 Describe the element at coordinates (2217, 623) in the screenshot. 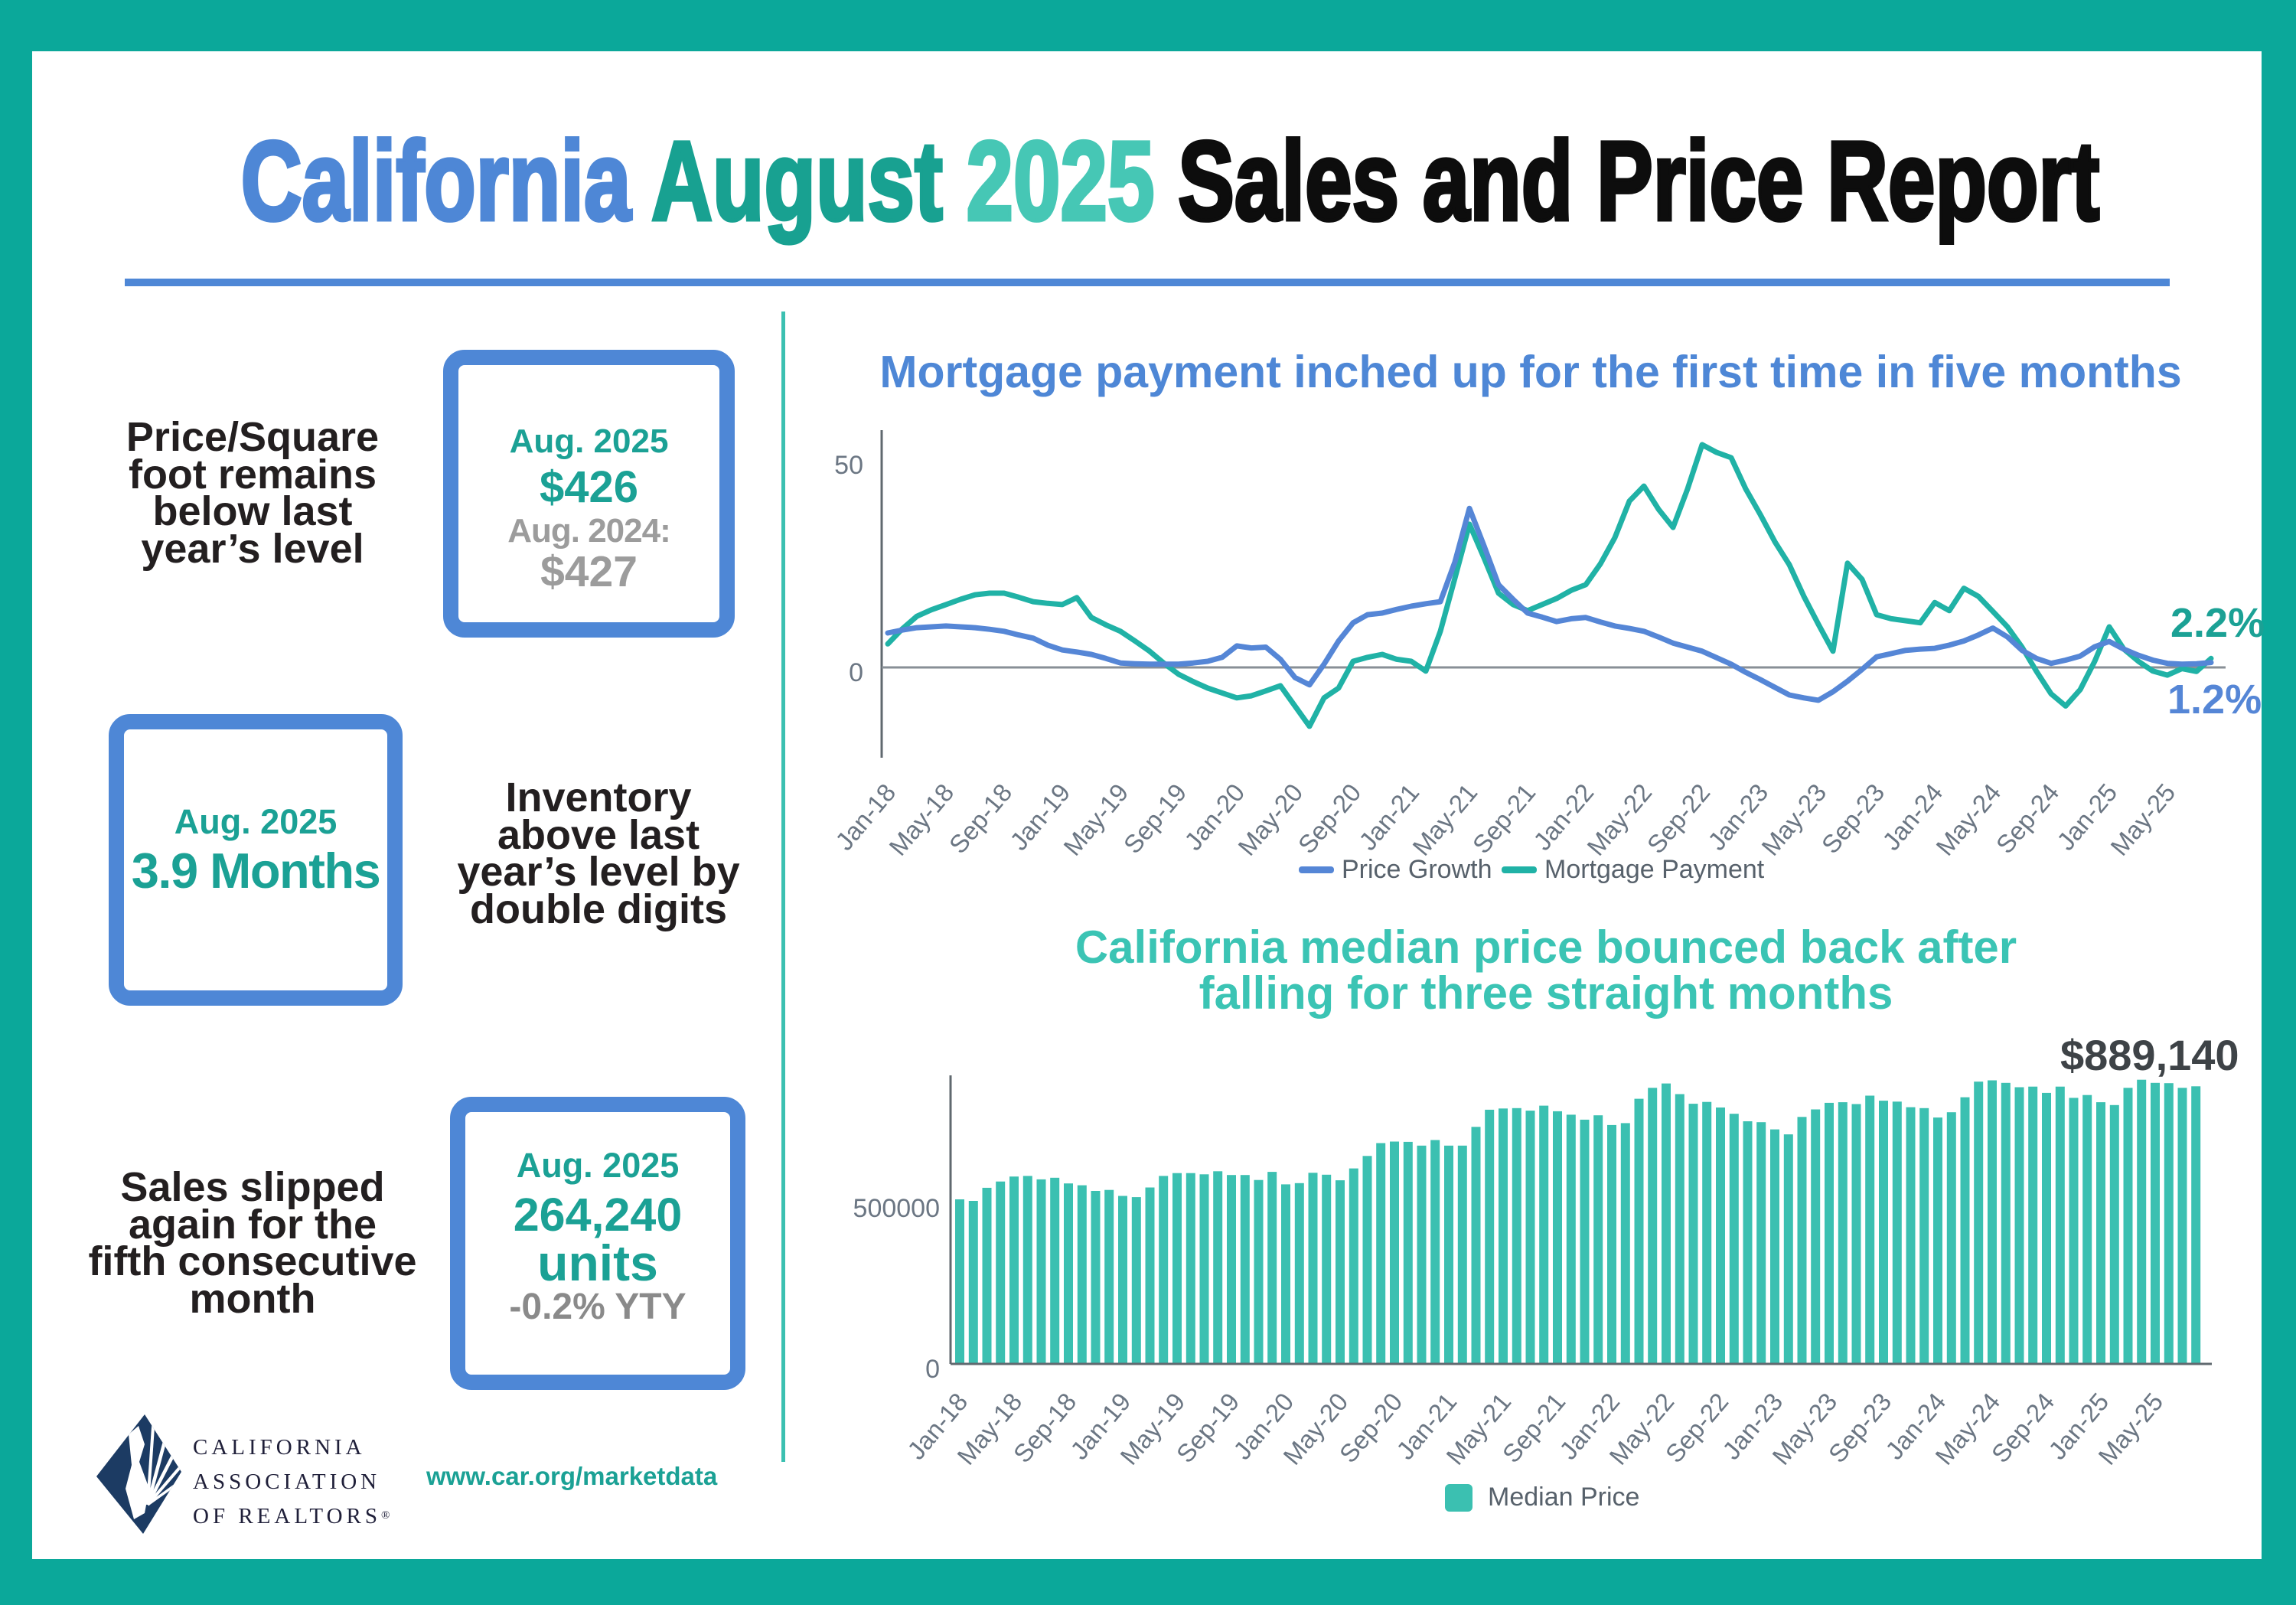

I see `svg-text: 2.2%` at that location.